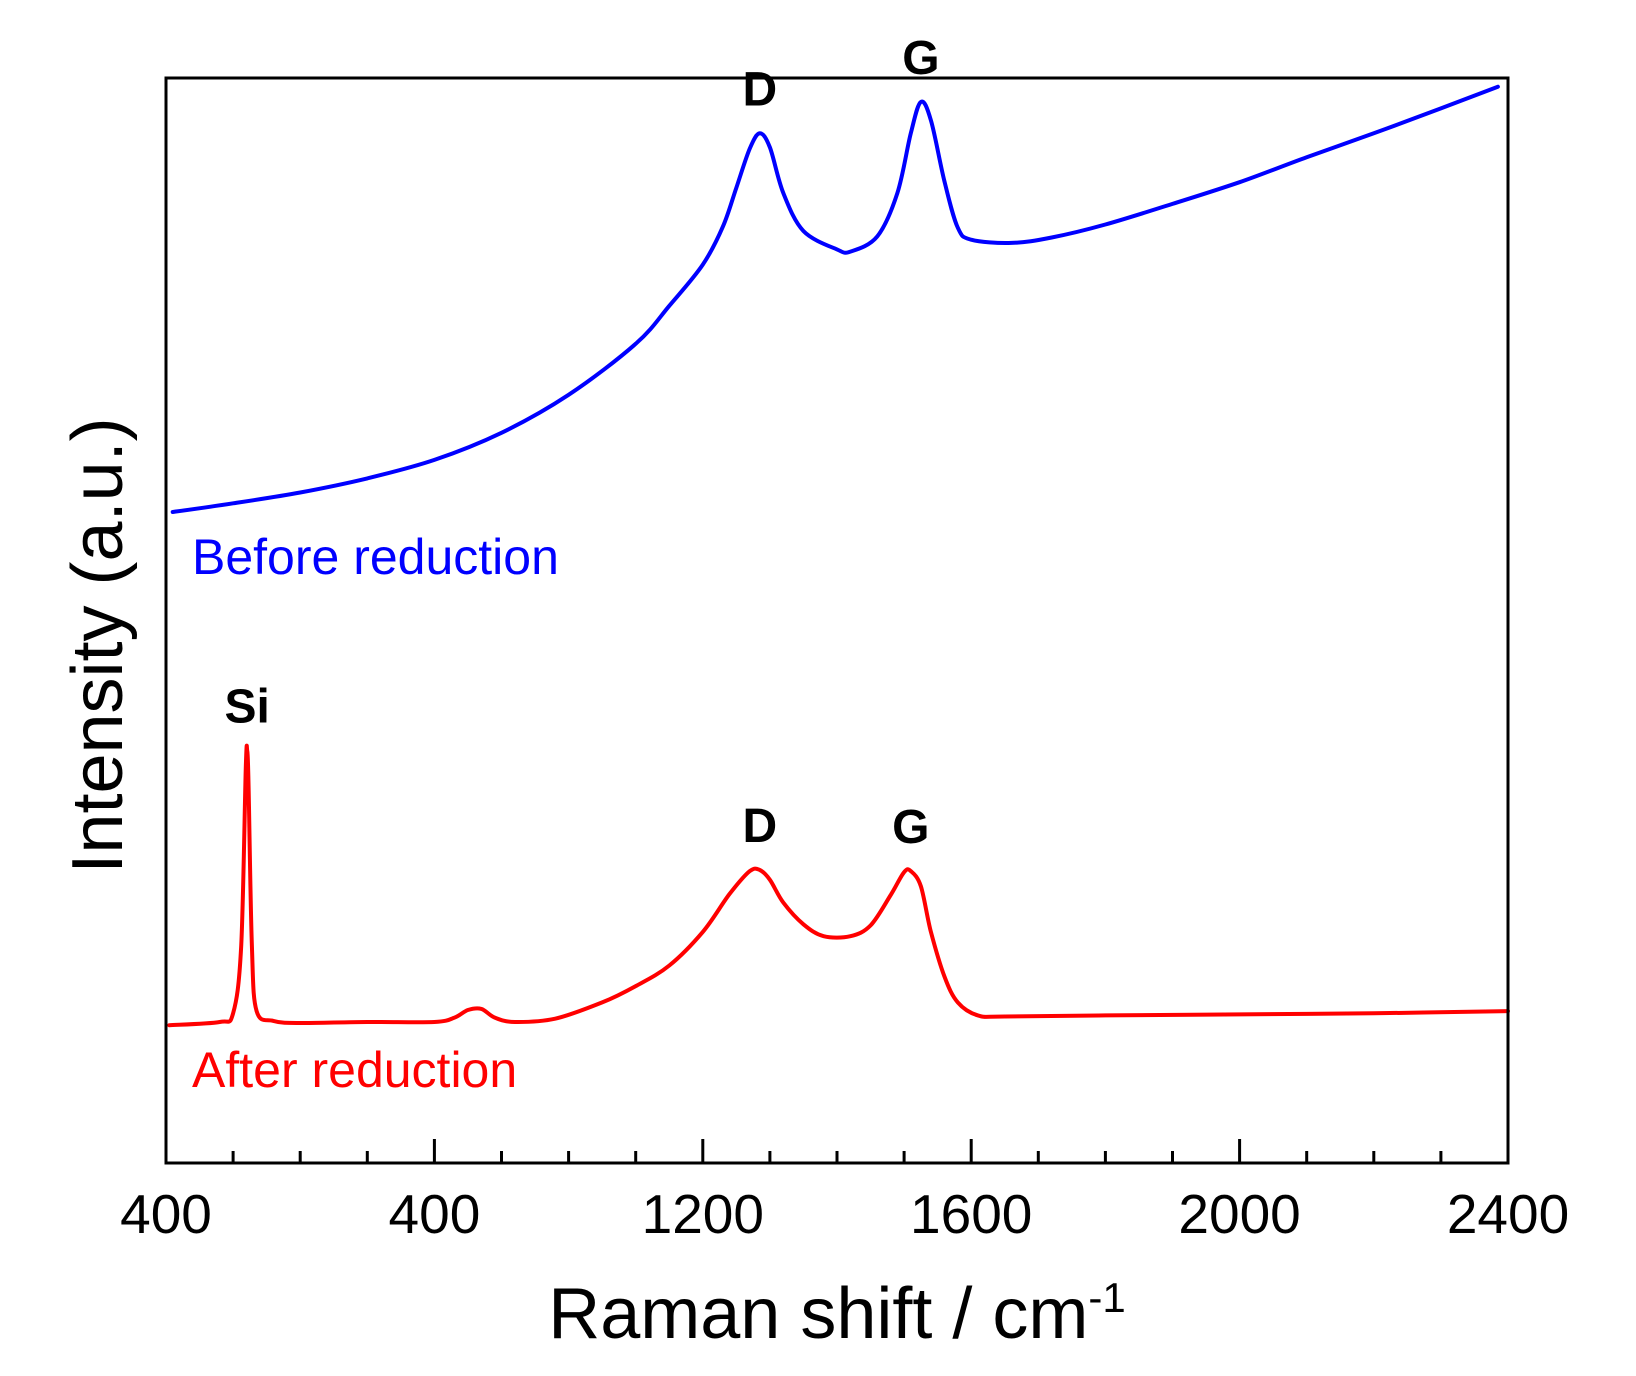 The height and width of the screenshot is (1376, 1636). I want to click on x-tick-label: 1600, so click(971, 1214).